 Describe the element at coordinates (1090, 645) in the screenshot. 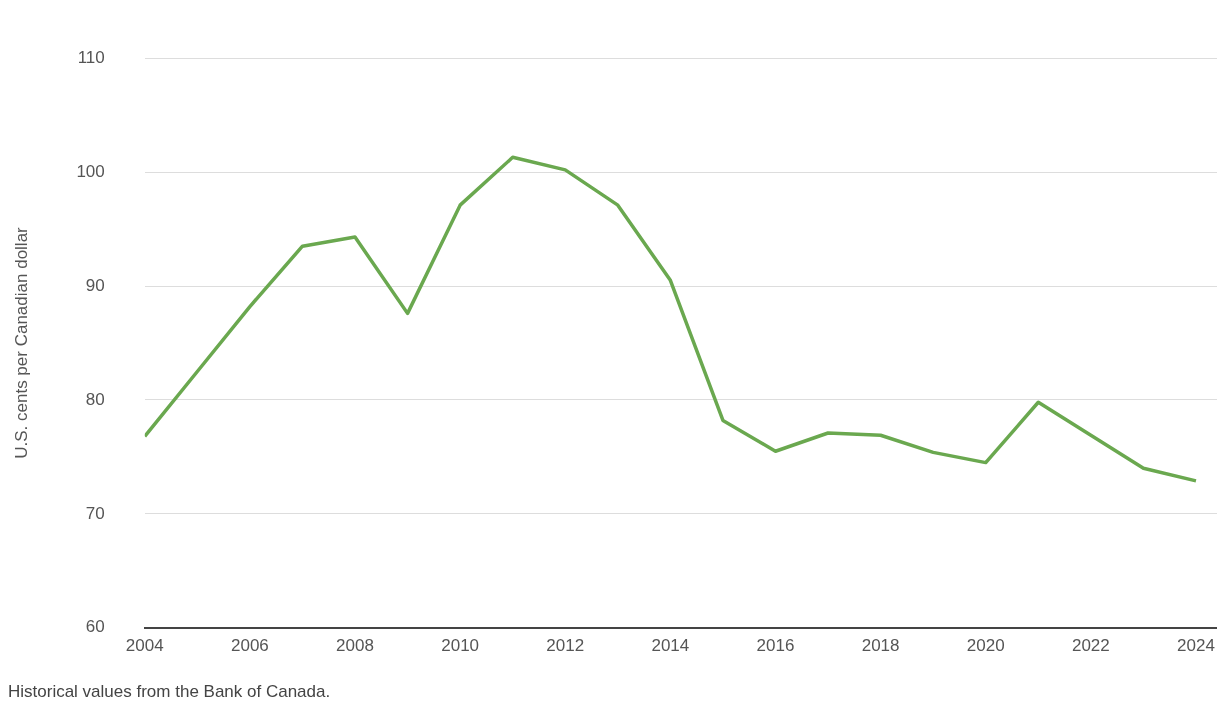

I see `x-tick-label: 2022` at that location.